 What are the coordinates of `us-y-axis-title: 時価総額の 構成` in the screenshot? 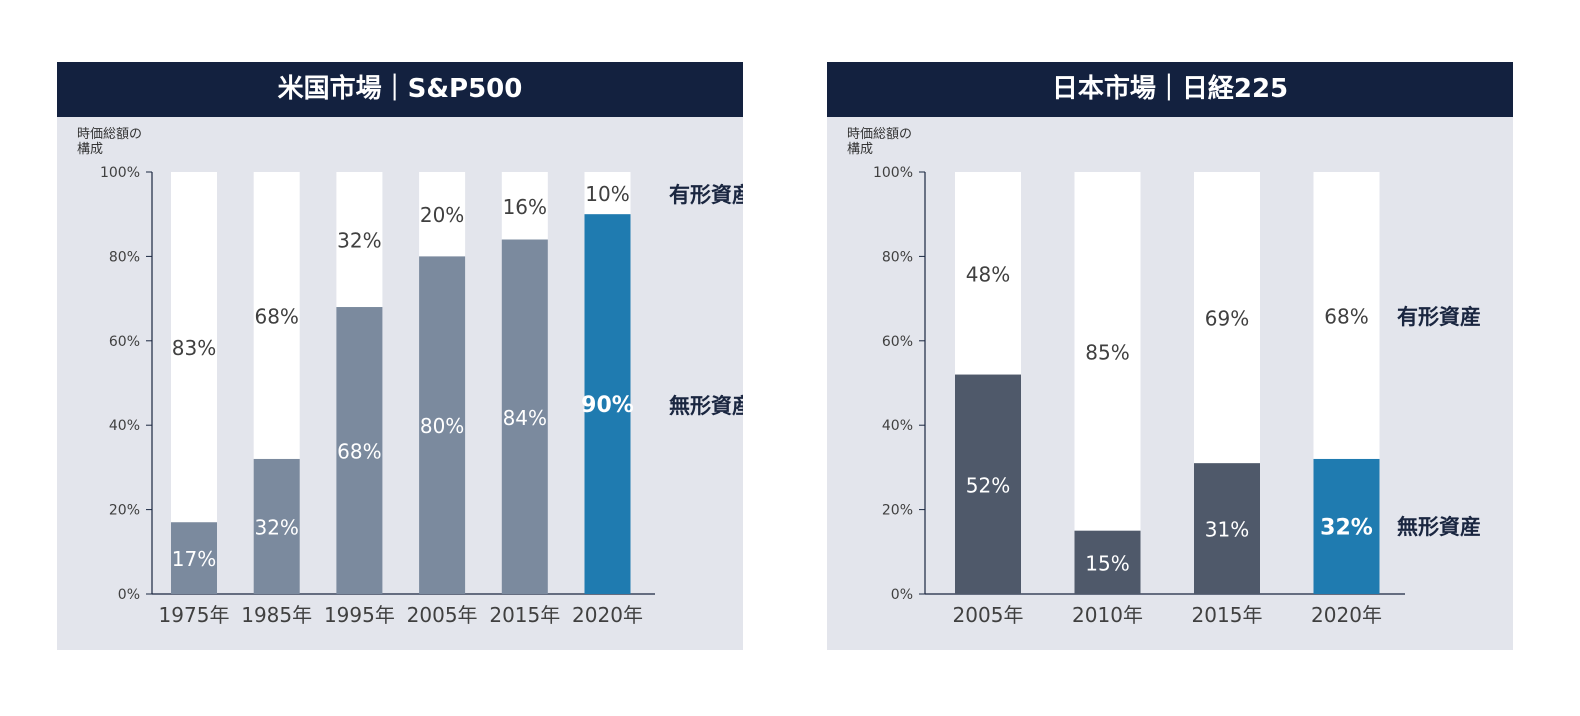 It's located at (127, 142).